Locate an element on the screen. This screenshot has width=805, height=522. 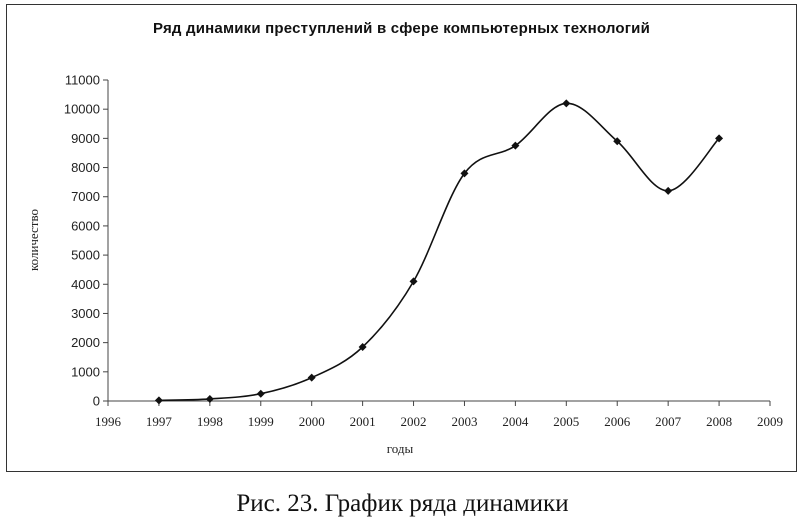
x-tick-label: 2004 is located at coordinates (515, 421).